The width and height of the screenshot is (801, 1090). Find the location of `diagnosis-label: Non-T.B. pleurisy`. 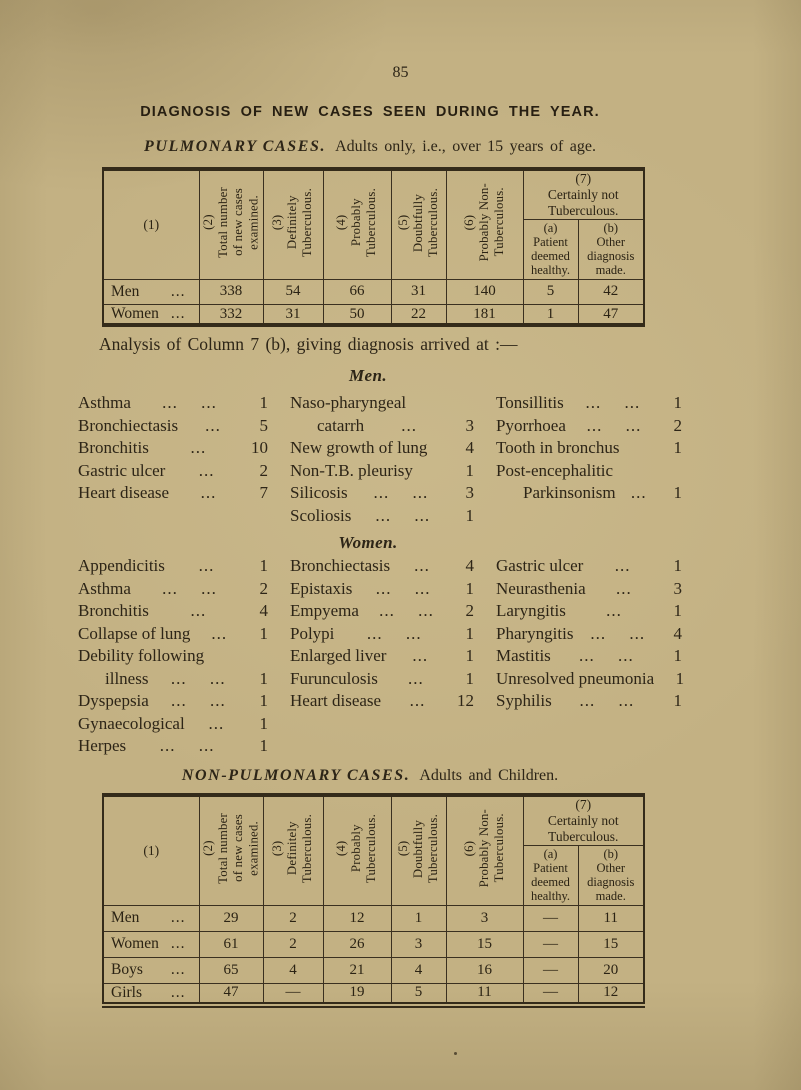

diagnosis-label: Non-T.B. pleurisy is located at coordinates (351, 470).